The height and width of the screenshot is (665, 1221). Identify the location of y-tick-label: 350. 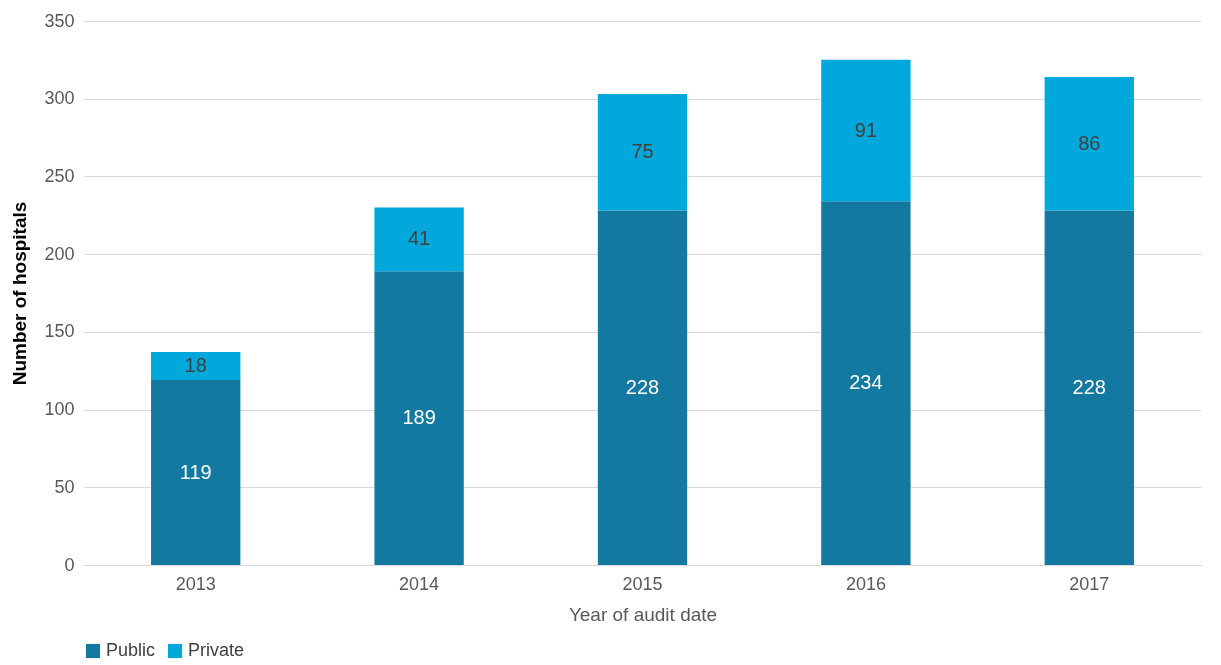
(59, 20).